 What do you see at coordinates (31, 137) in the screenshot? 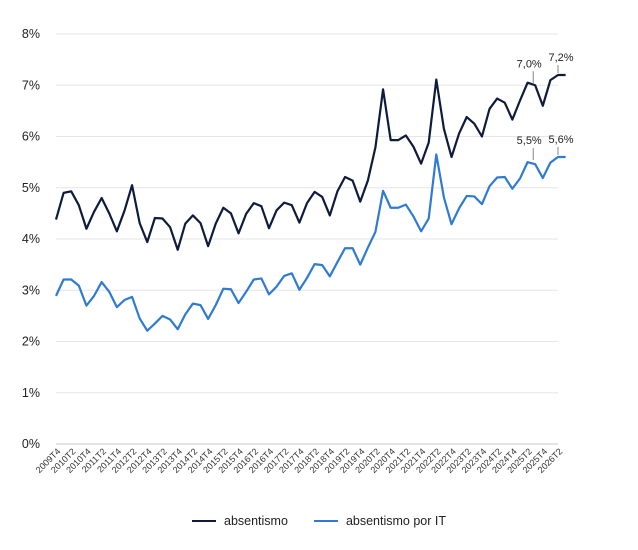
I see `y-tick-label: 6%` at bounding box center [31, 137].